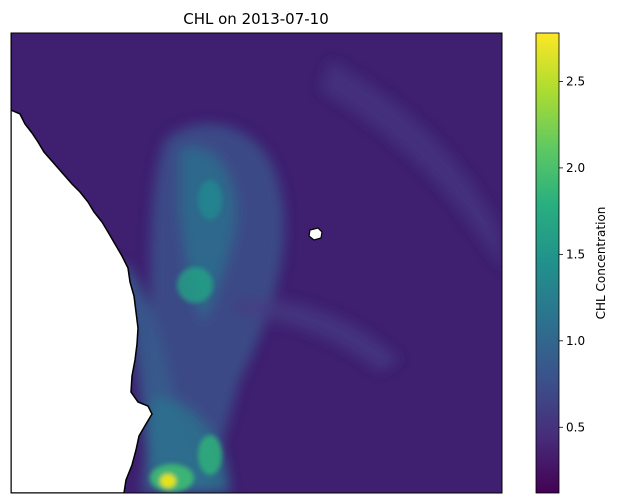 The width and height of the screenshot is (618, 504). What do you see at coordinates (315, 234) in the screenshot?
I see `island` at bounding box center [315, 234].